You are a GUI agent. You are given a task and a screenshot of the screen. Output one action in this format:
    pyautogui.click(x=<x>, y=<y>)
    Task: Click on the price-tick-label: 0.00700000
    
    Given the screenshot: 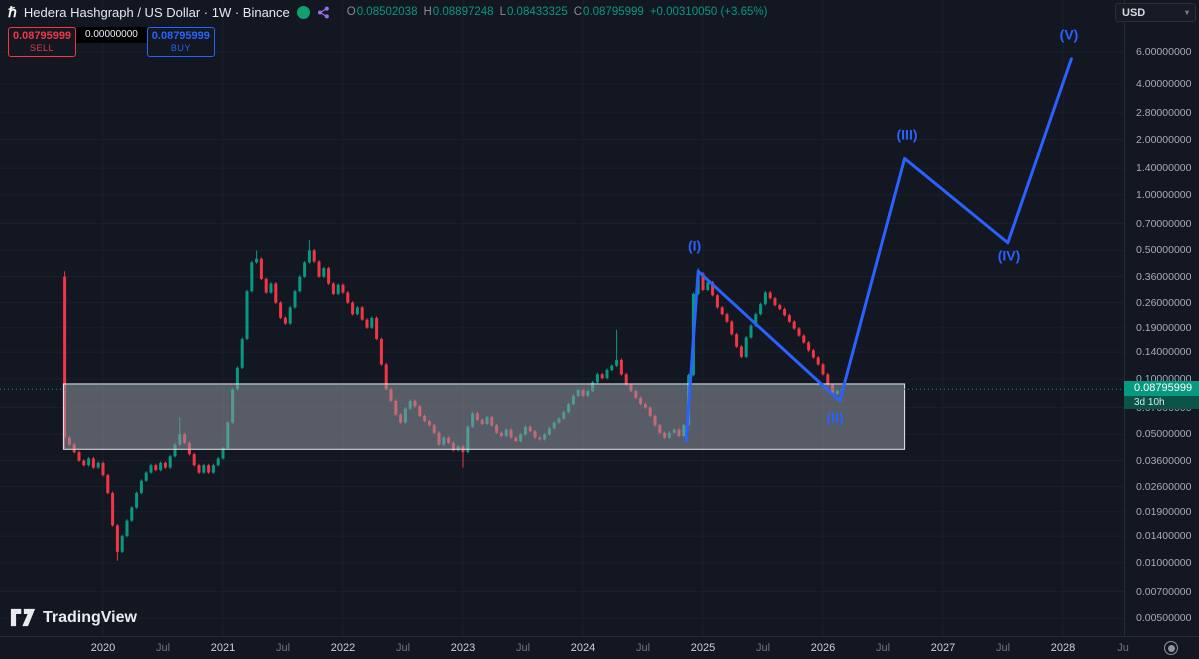 What is the action you would take?
    pyautogui.click(x=1164, y=591)
    